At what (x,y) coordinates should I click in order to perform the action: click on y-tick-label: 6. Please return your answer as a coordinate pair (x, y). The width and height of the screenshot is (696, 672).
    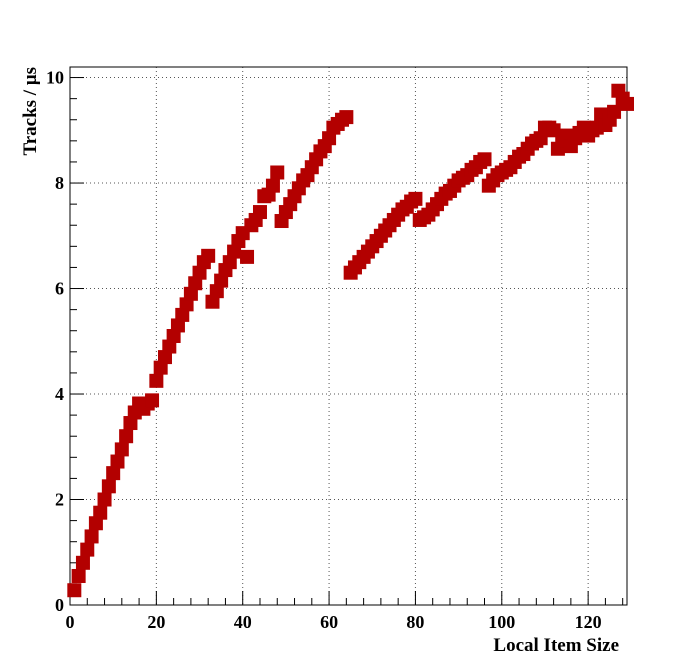
    Looking at the image, I should click on (59, 289).